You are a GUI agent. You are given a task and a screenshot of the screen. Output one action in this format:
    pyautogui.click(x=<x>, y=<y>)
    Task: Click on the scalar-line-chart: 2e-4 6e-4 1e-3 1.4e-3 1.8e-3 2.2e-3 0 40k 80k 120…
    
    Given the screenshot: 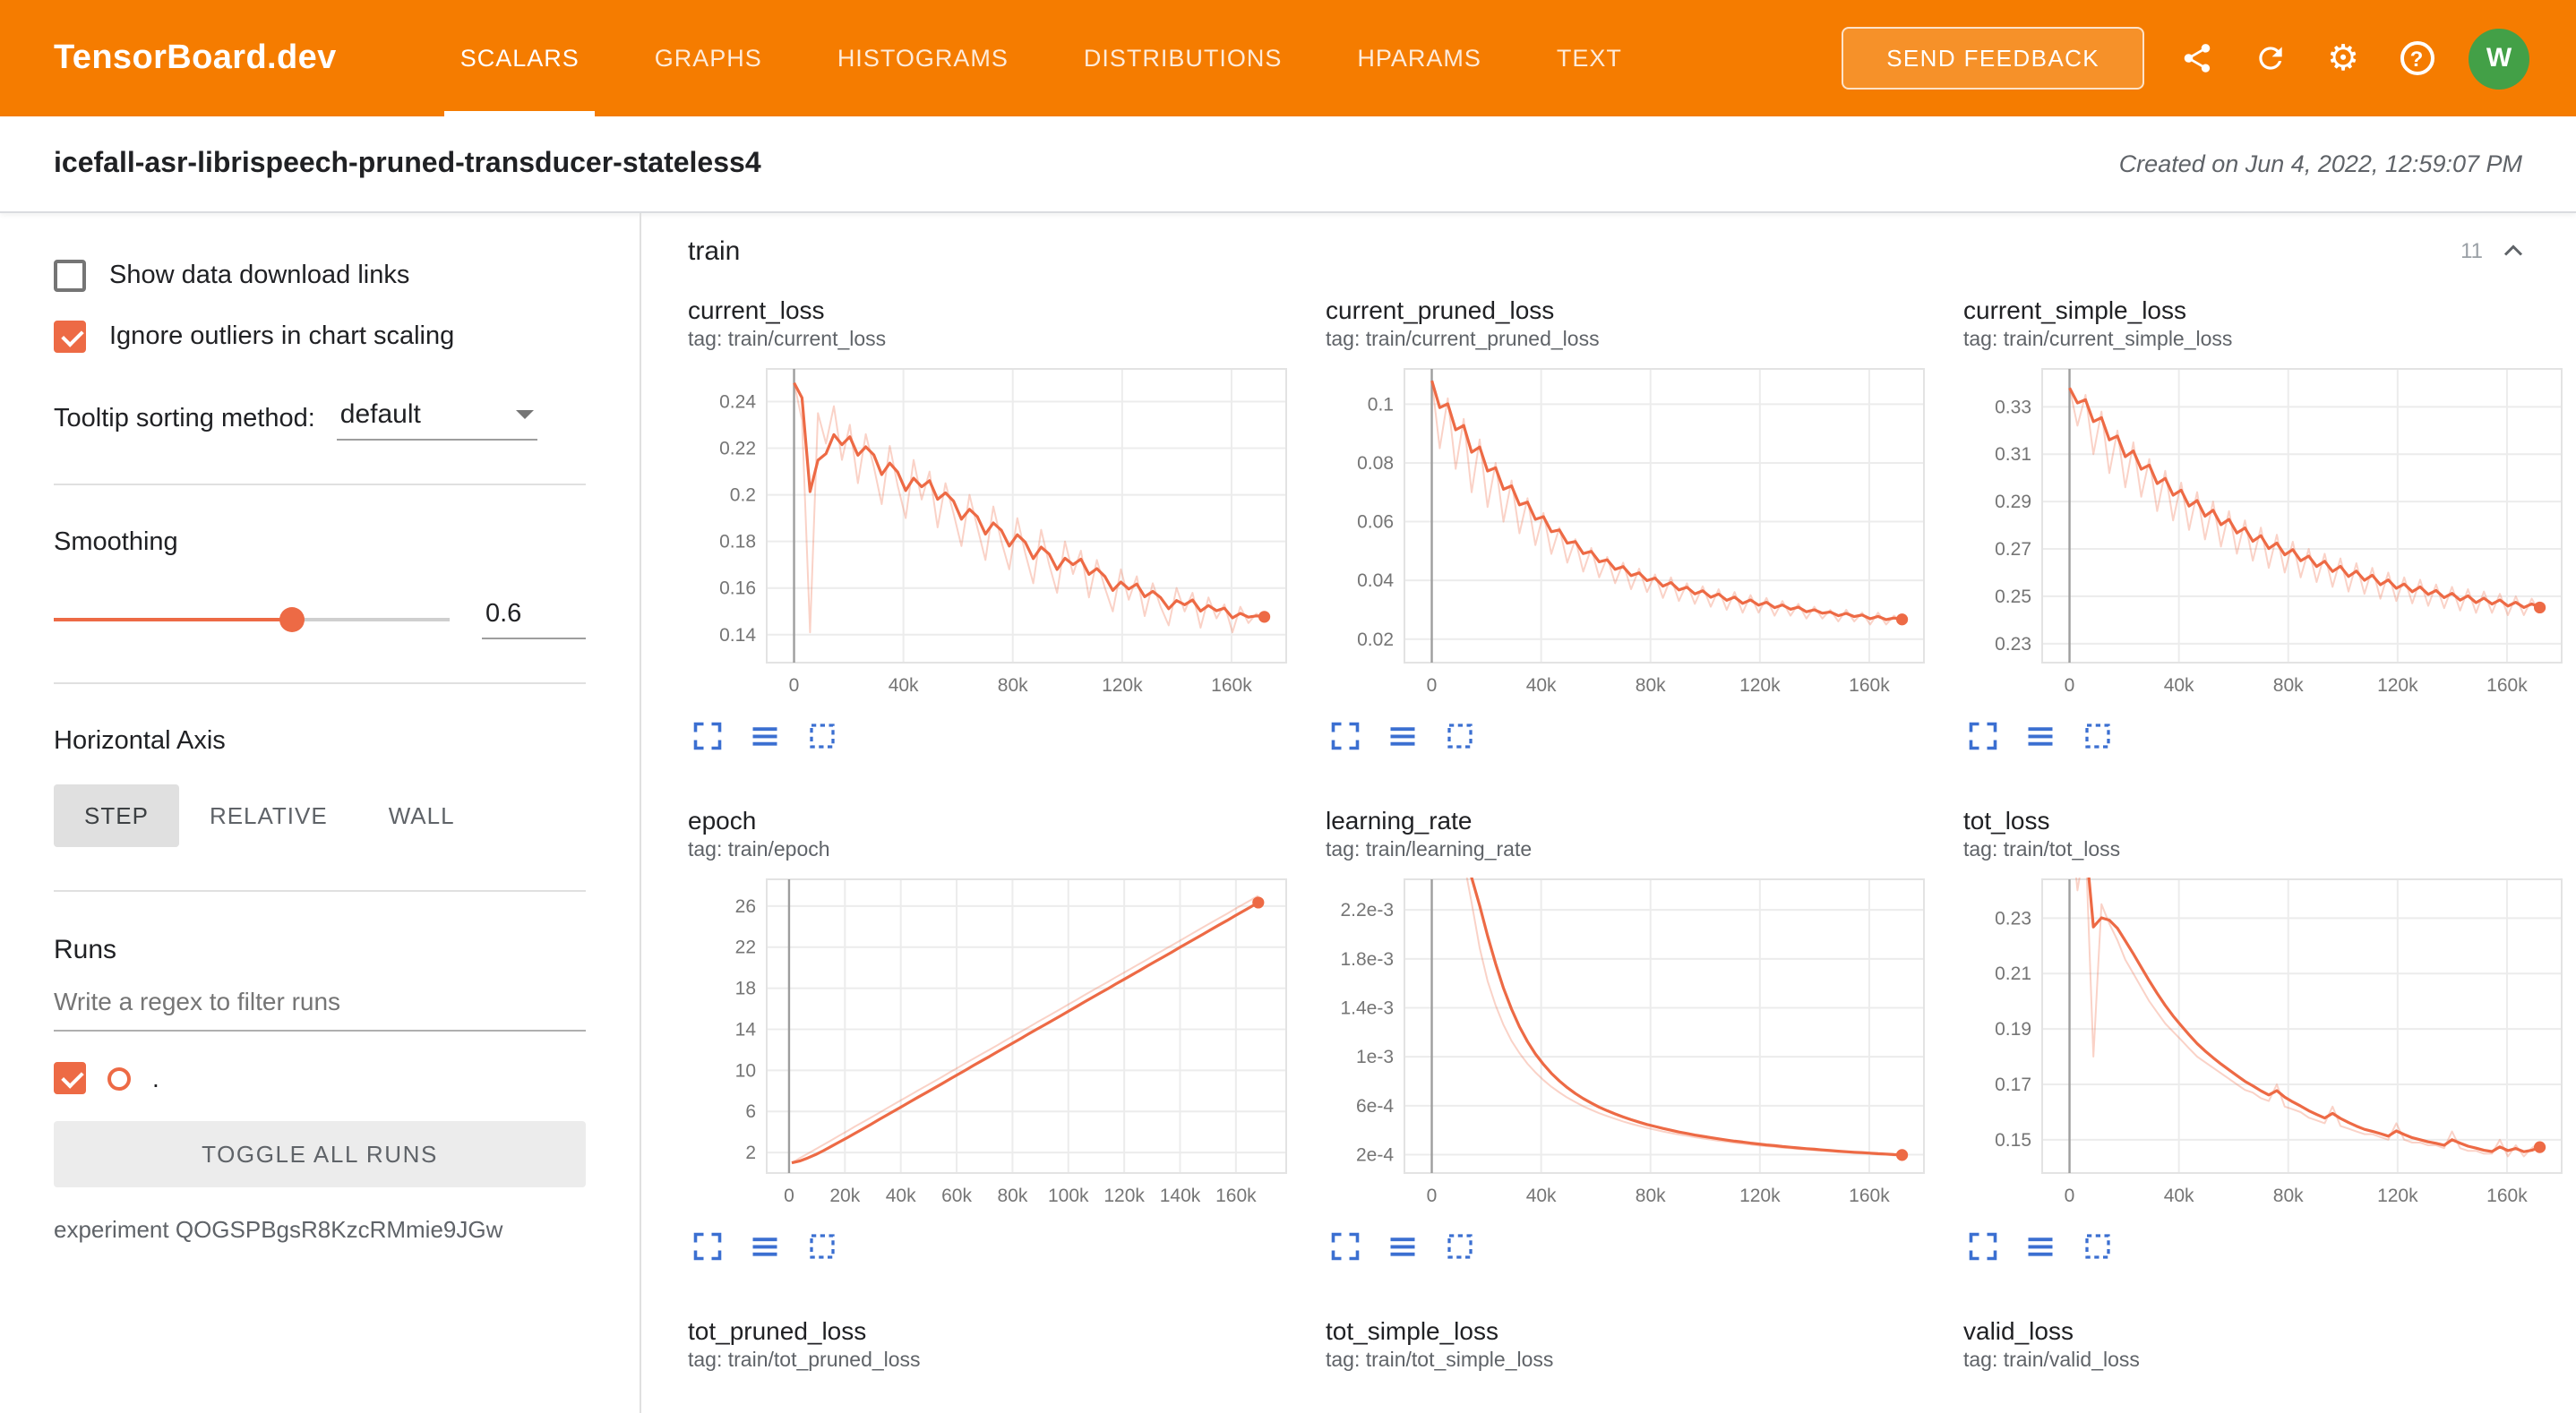 What is the action you would take?
    pyautogui.click(x=1630, y=1047)
    